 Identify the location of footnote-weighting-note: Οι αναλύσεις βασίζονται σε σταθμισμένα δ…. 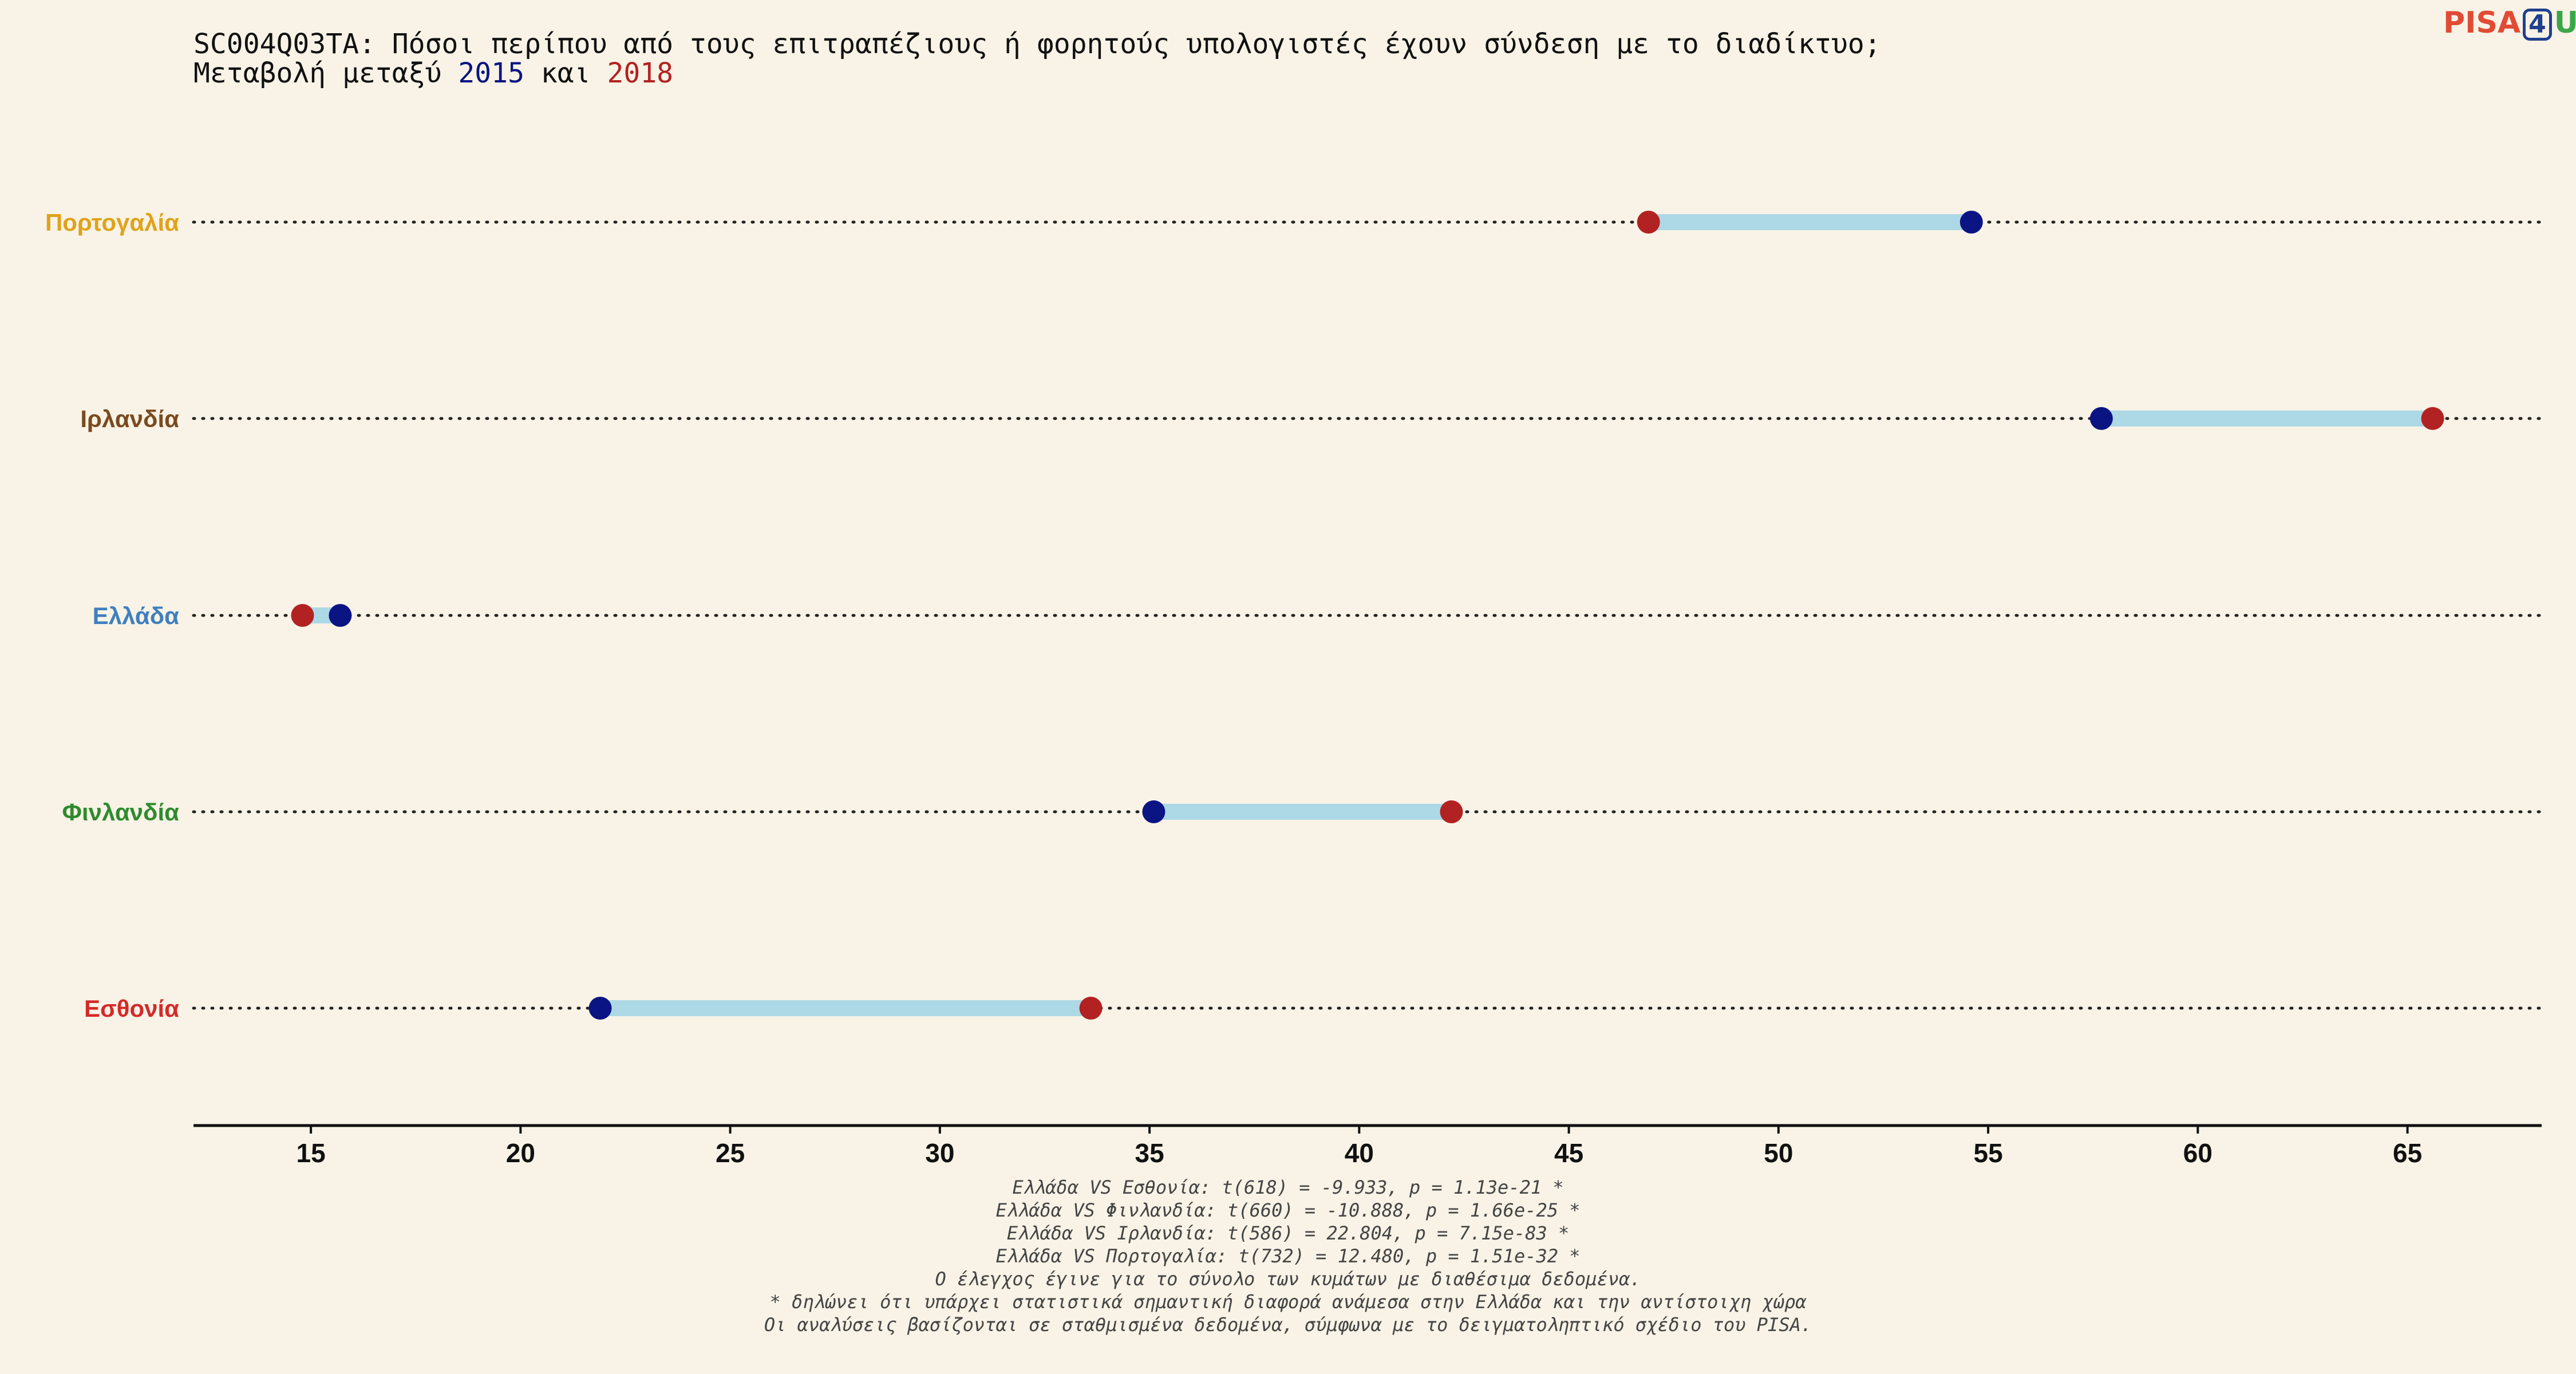
(1288, 1325).